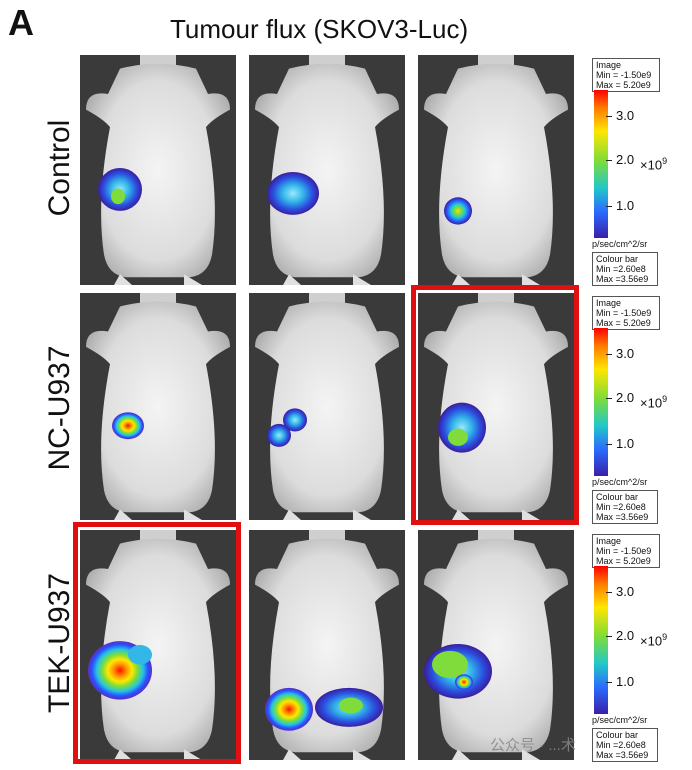 Image resolution: width=692 pixels, height=770 pixels. Describe the element at coordinates (21, 22) in the screenshot. I see `panel-letter: A` at that location.